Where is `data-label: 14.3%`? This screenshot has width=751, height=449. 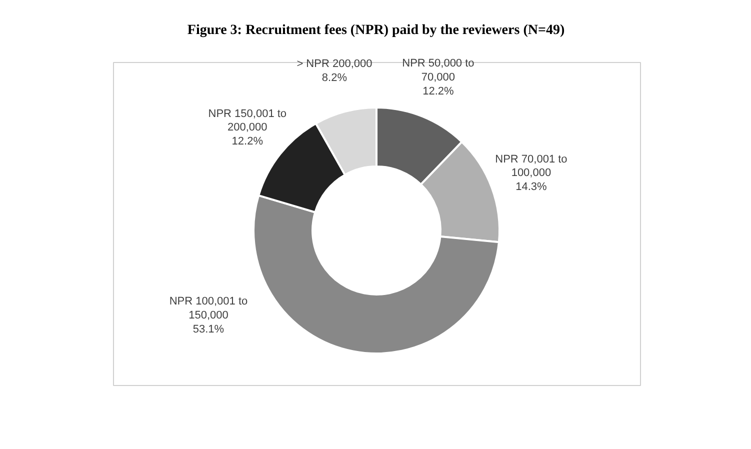
data-label: 14.3% is located at coordinates (532, 186).